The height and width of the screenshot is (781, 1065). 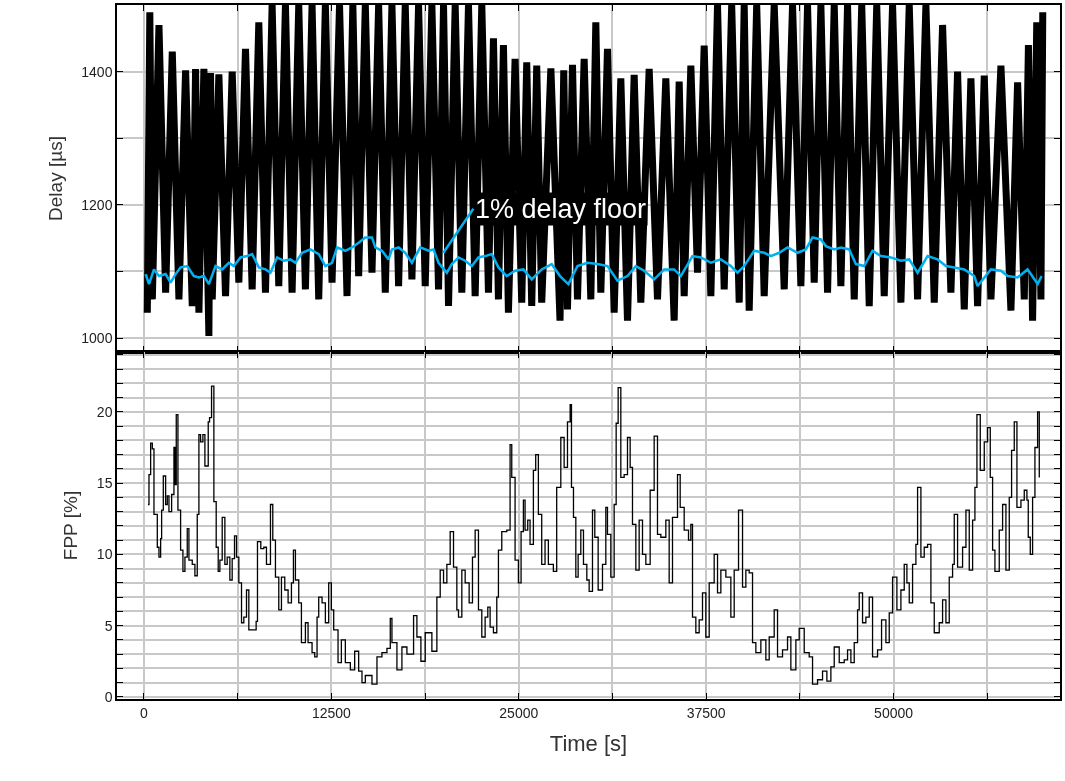 I want to click on line-series, so click(x=593, y=262).